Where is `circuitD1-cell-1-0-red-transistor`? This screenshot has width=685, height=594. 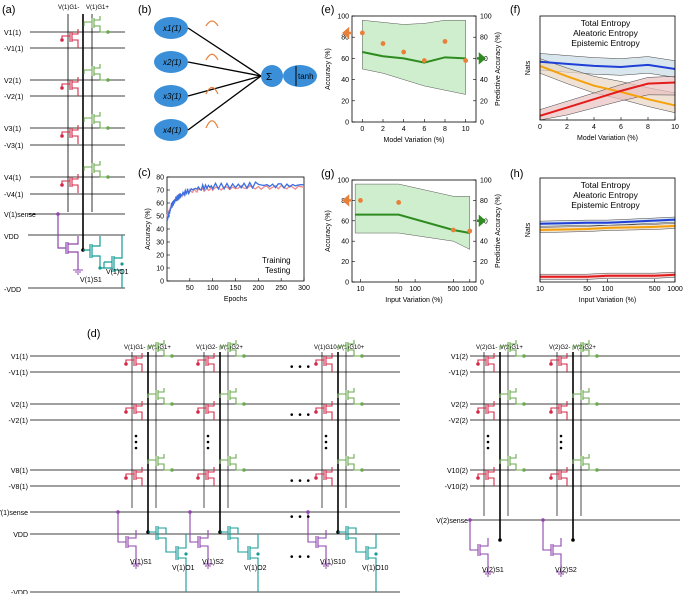 circuitD1-cell-1-0-red-transistor is located at coordinates (206, 362).